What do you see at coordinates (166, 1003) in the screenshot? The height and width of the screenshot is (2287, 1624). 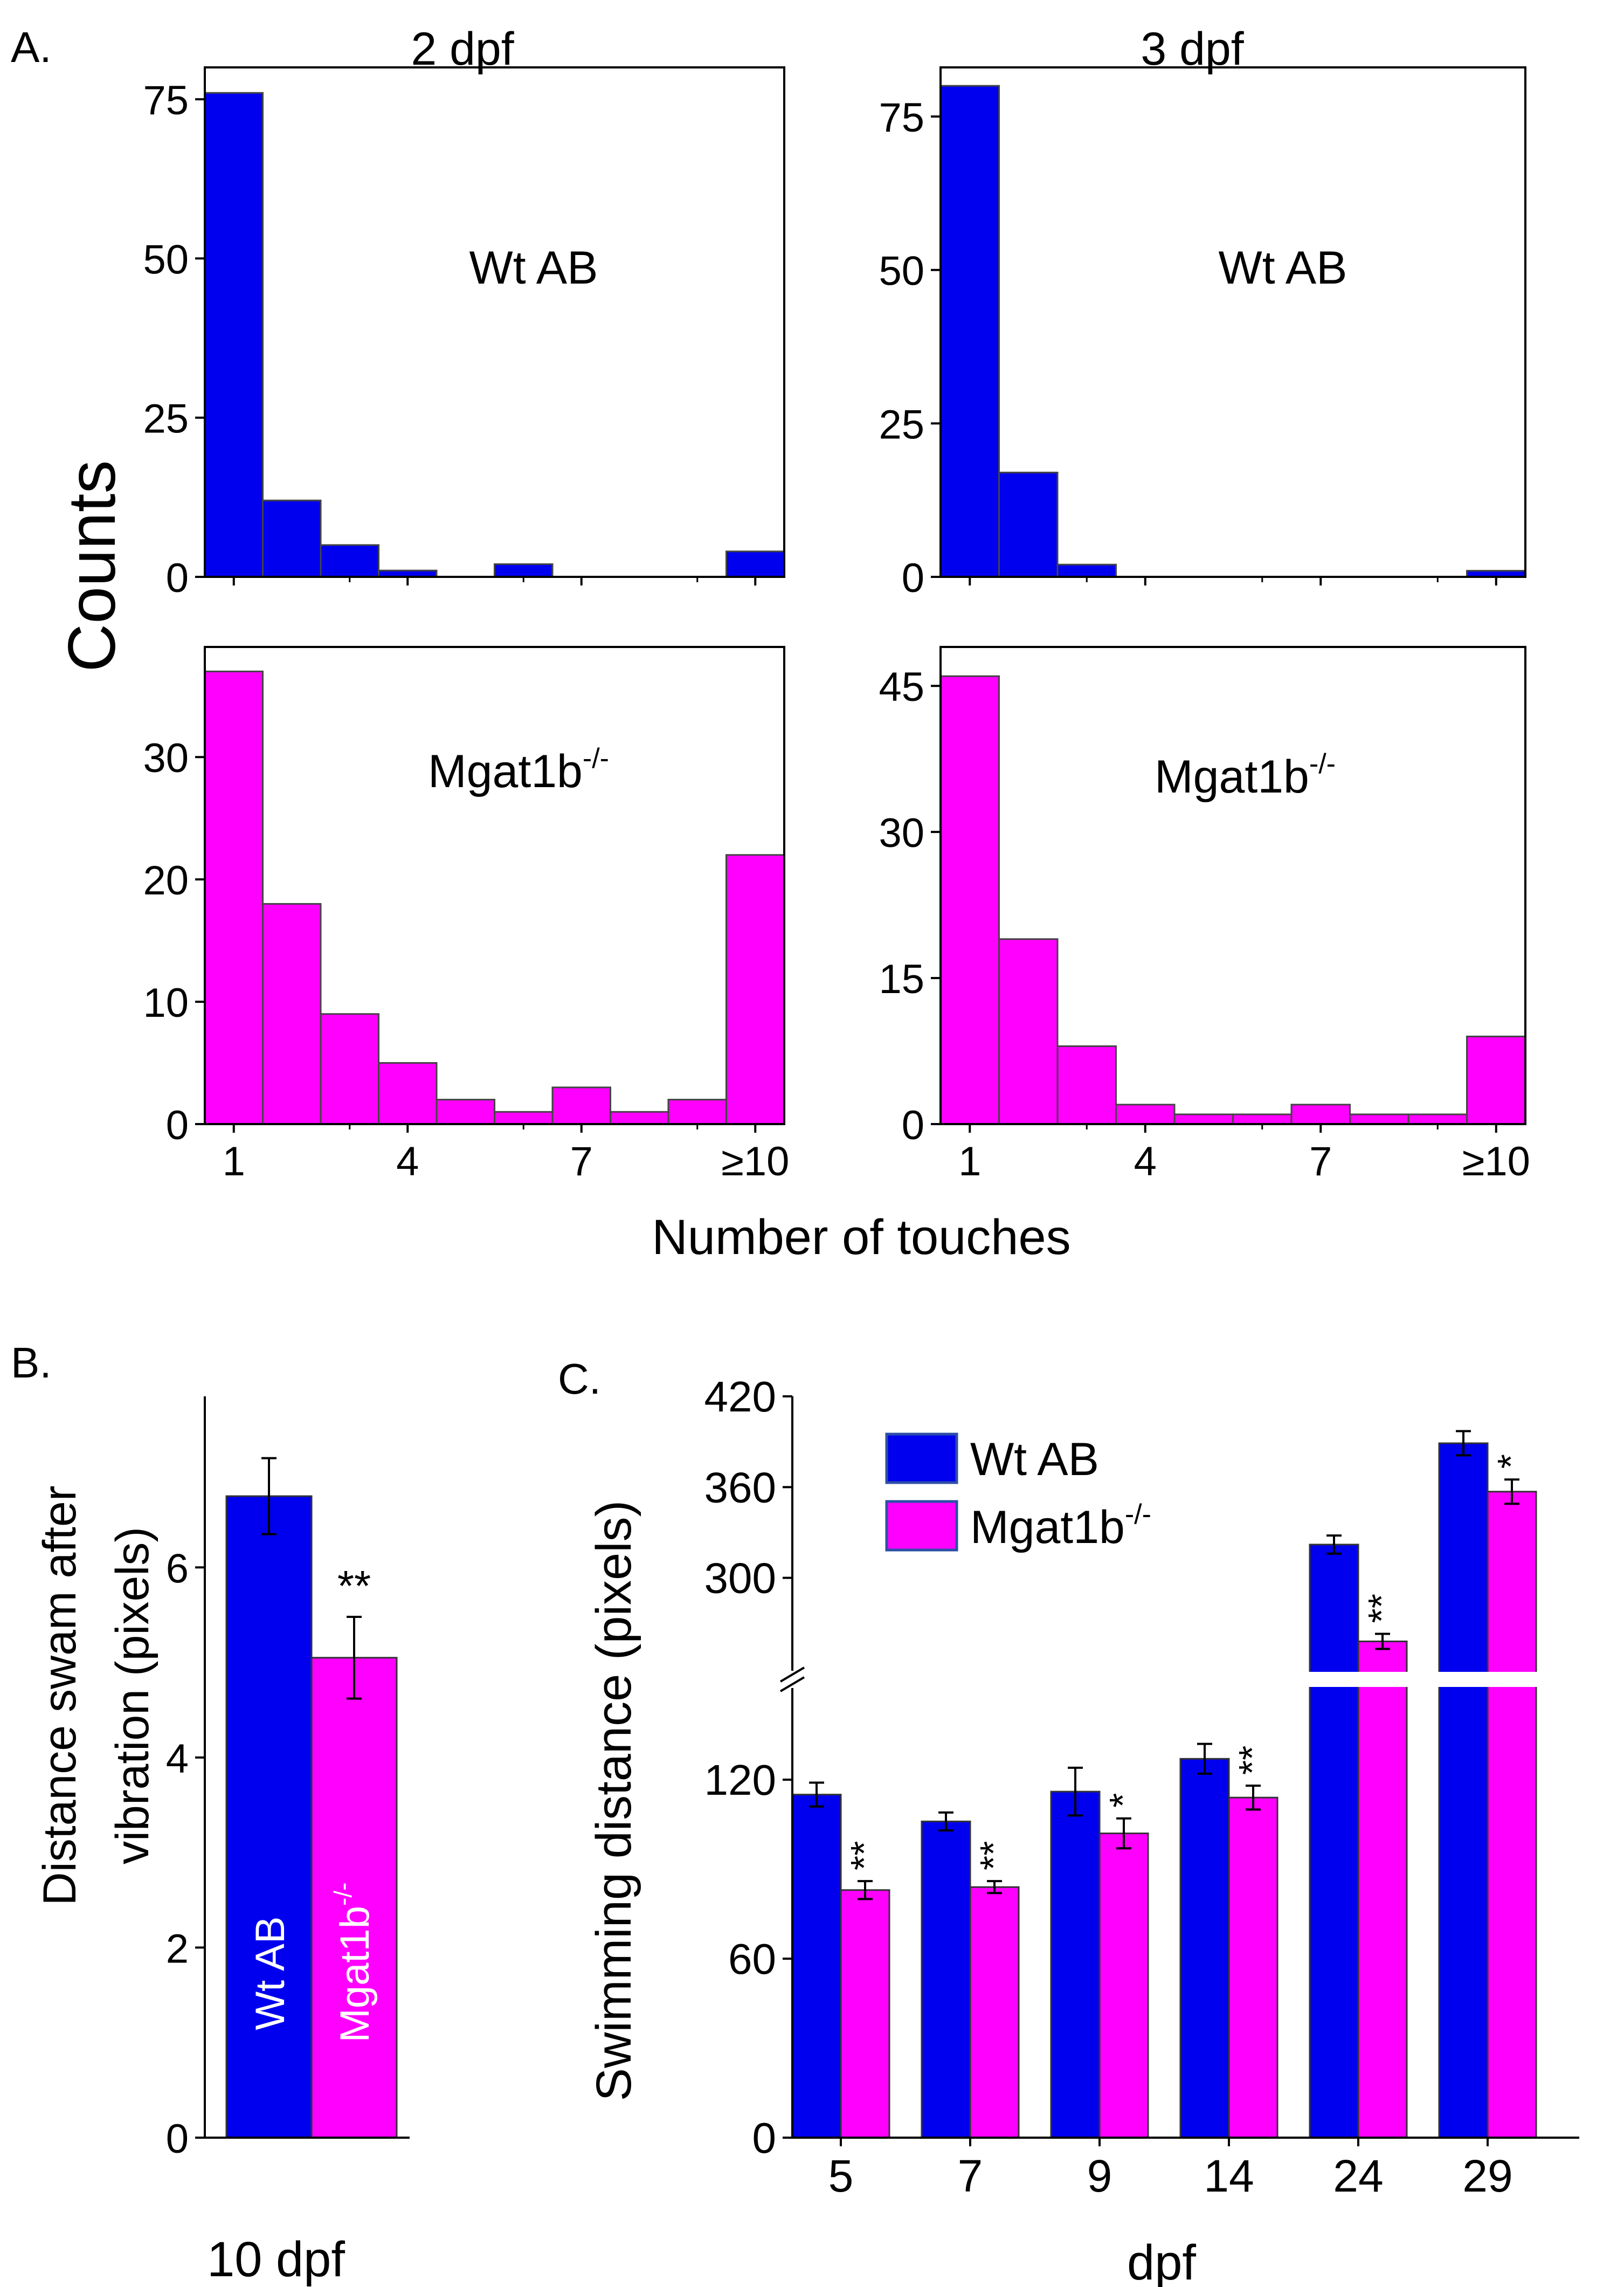 I see `a-2dpf-mut-ytick-label: 10` at bounding box center [166, 1003].